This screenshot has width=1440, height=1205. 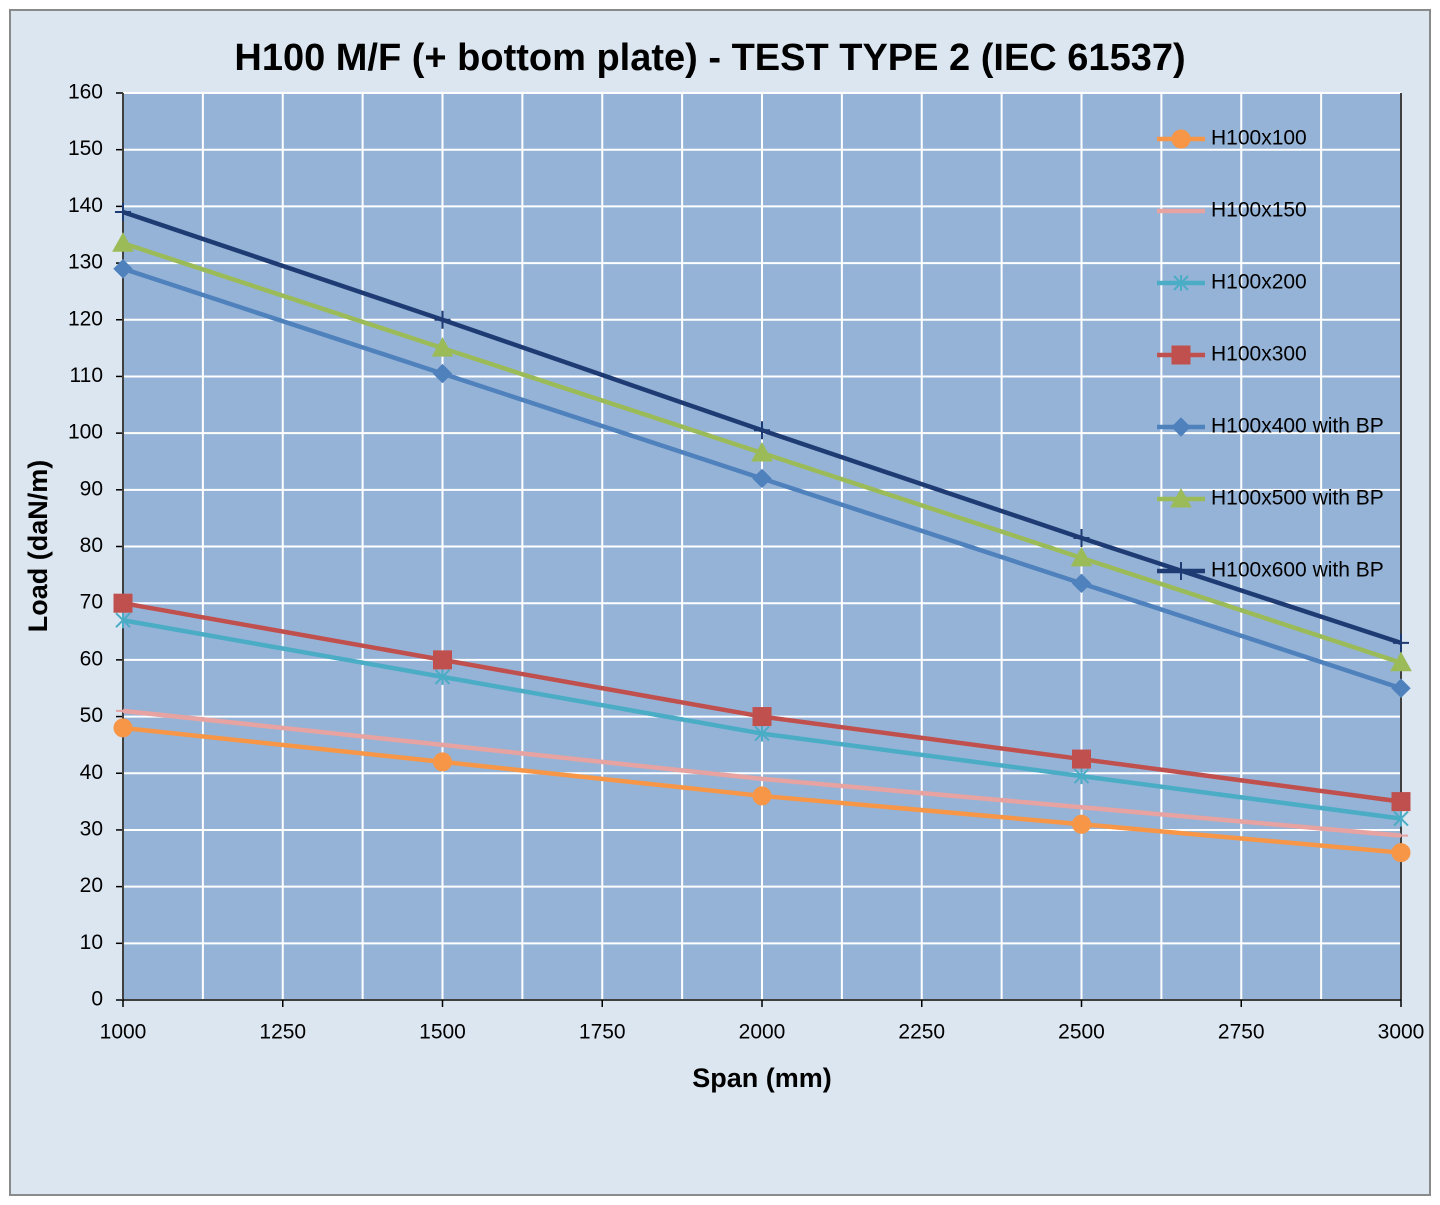 What do you see at coordinates (85, 432) in the screenshot?
I see `y-tick-label: 100` at bounding box center [85, 432].